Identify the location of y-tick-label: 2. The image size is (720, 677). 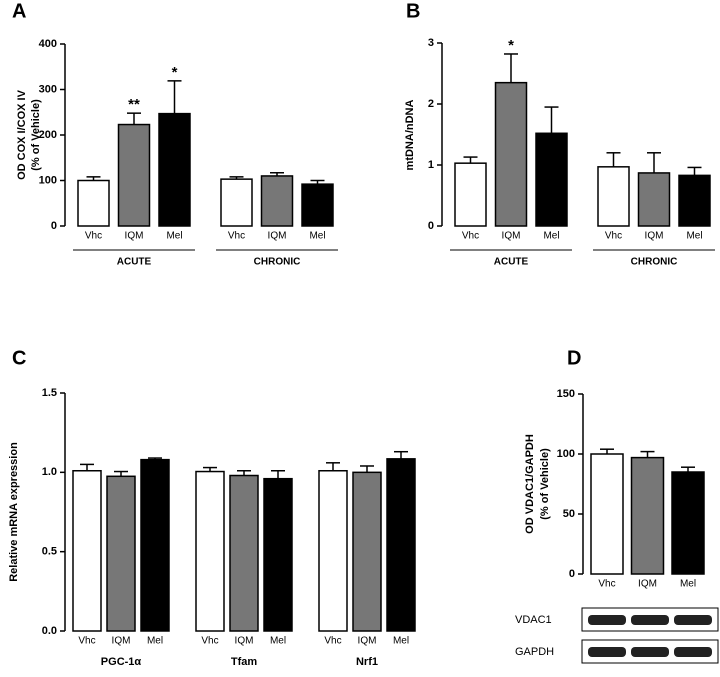
(431, 104).